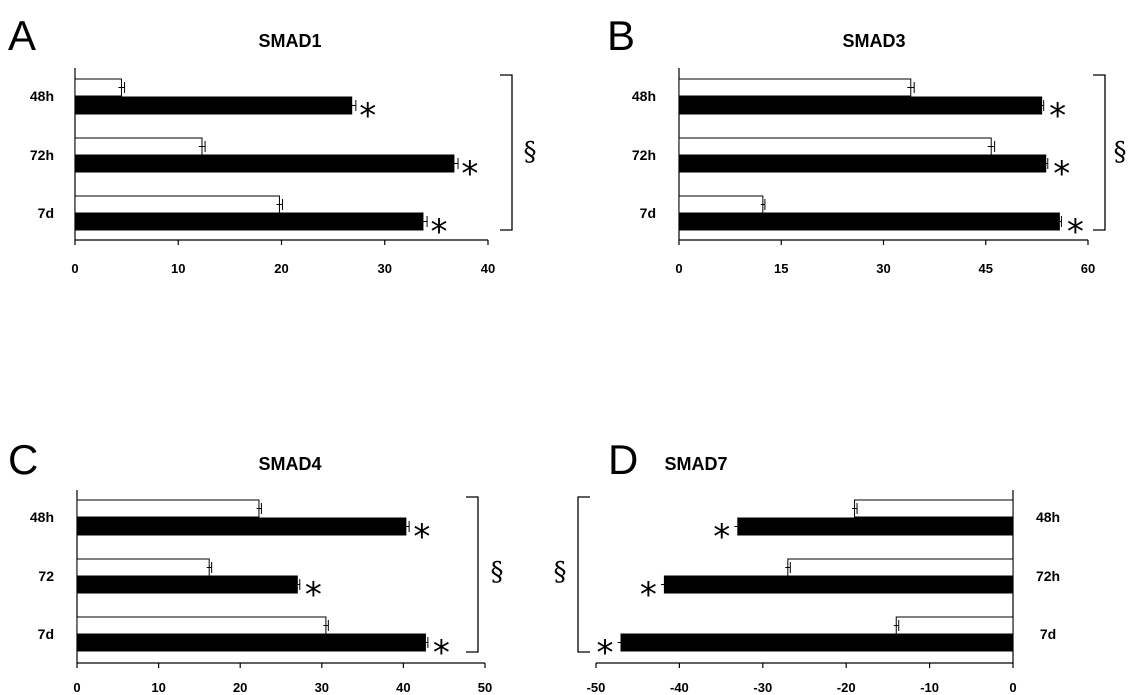  What do you see at coordinates (873, 41) in the screenshot?
I see `chart-title: SMAD3` at bounding box center [873, 41].